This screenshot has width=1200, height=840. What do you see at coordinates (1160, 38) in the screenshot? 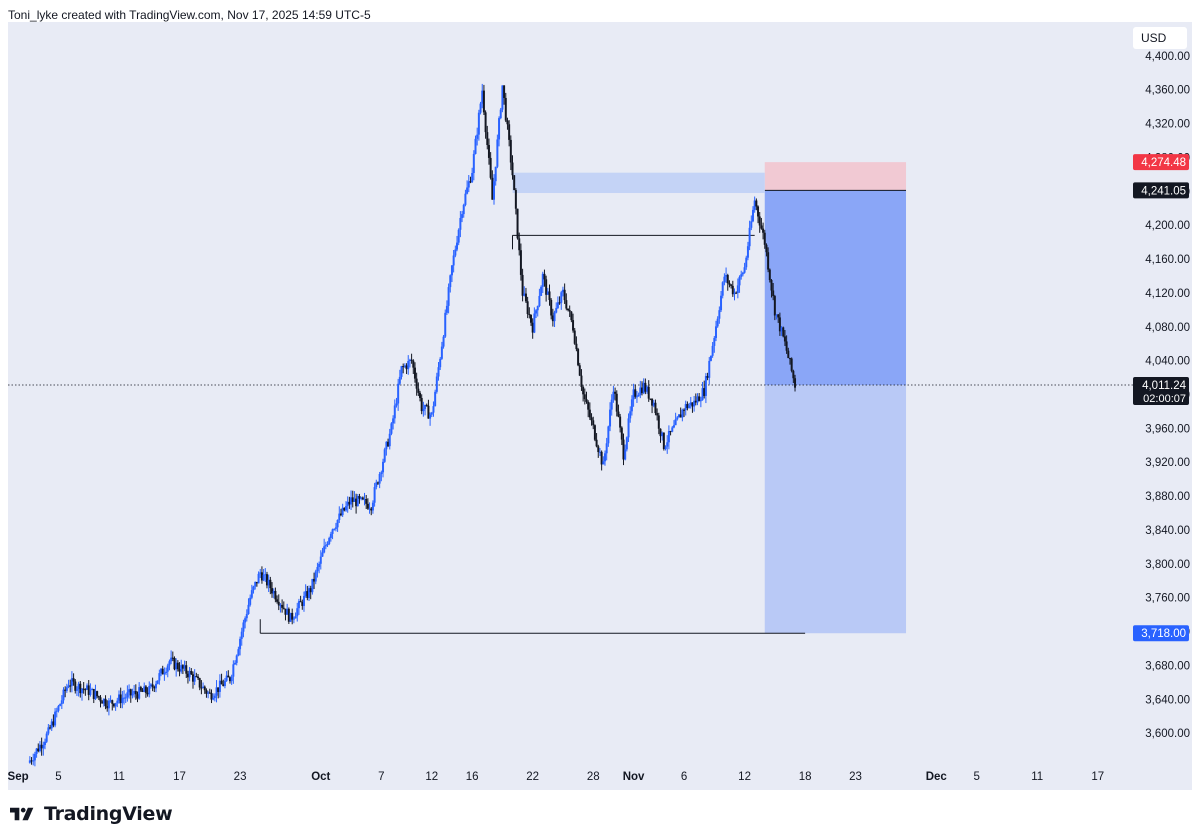
I see `currency-selector: USD` at bounding box center [1160, 38].